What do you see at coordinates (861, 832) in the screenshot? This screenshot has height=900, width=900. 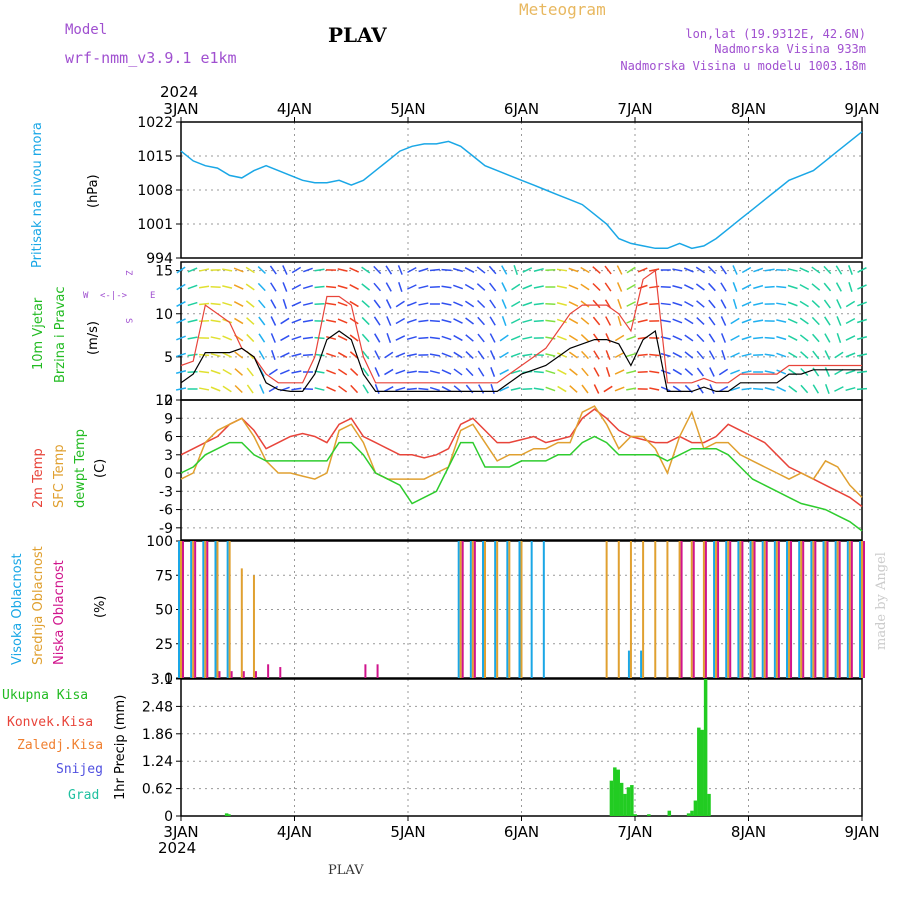 I see `x-tick-label-bottom: 9JAN` at bounding box center [861, 832].